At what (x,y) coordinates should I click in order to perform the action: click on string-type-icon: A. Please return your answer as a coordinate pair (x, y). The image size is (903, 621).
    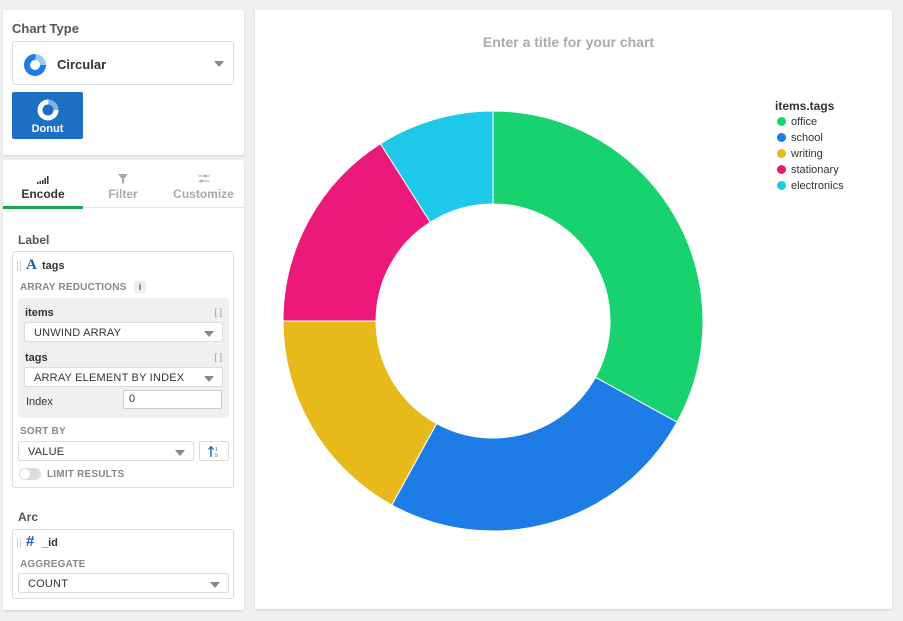
    Looking at the image, I should click on (31, 265).